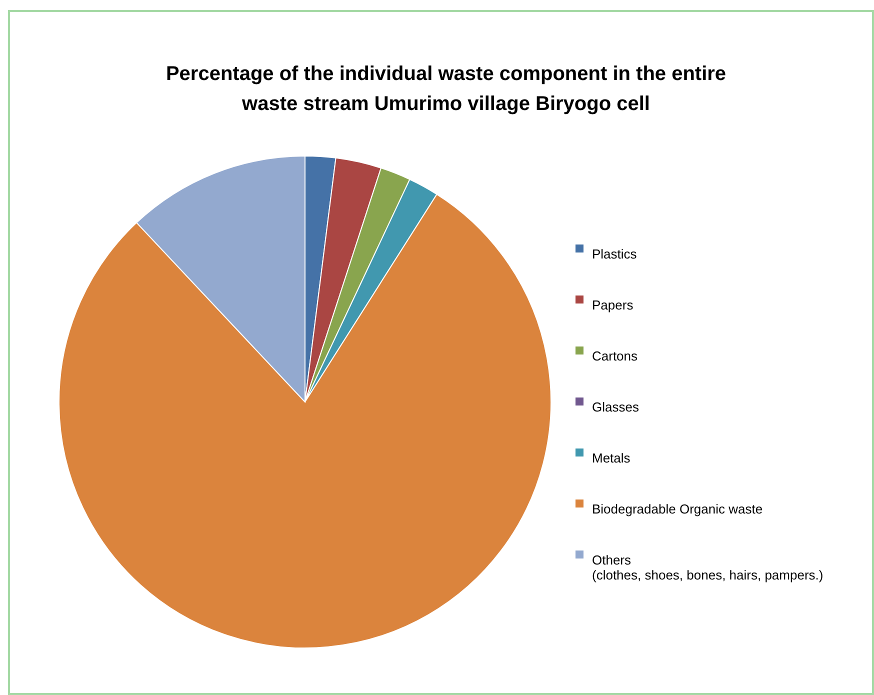 The width and height of the screenshot is (874, 695). What do you see at coordinates (708, 567) in the screenshot?
I see `legend-label: Others (clothes, shoes, bones, hairs, pampers.)` at bounding box center [708, 567].